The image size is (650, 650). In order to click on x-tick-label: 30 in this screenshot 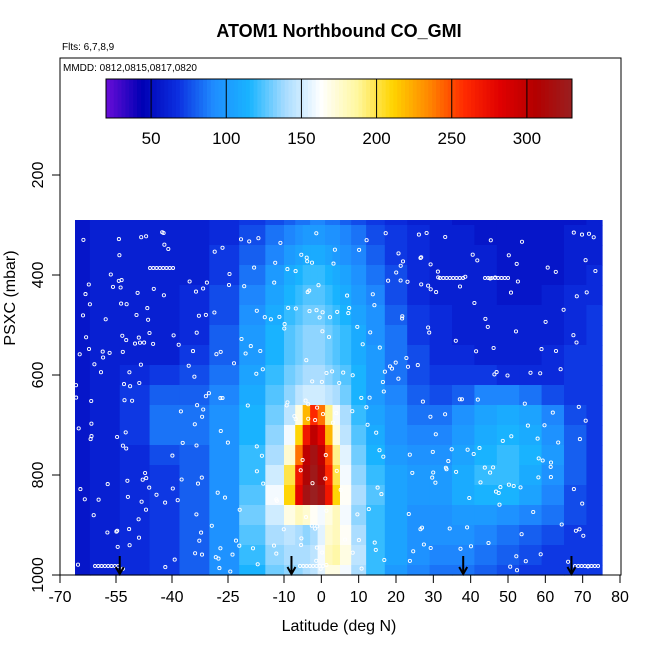, I will do `click(433, 597)`.